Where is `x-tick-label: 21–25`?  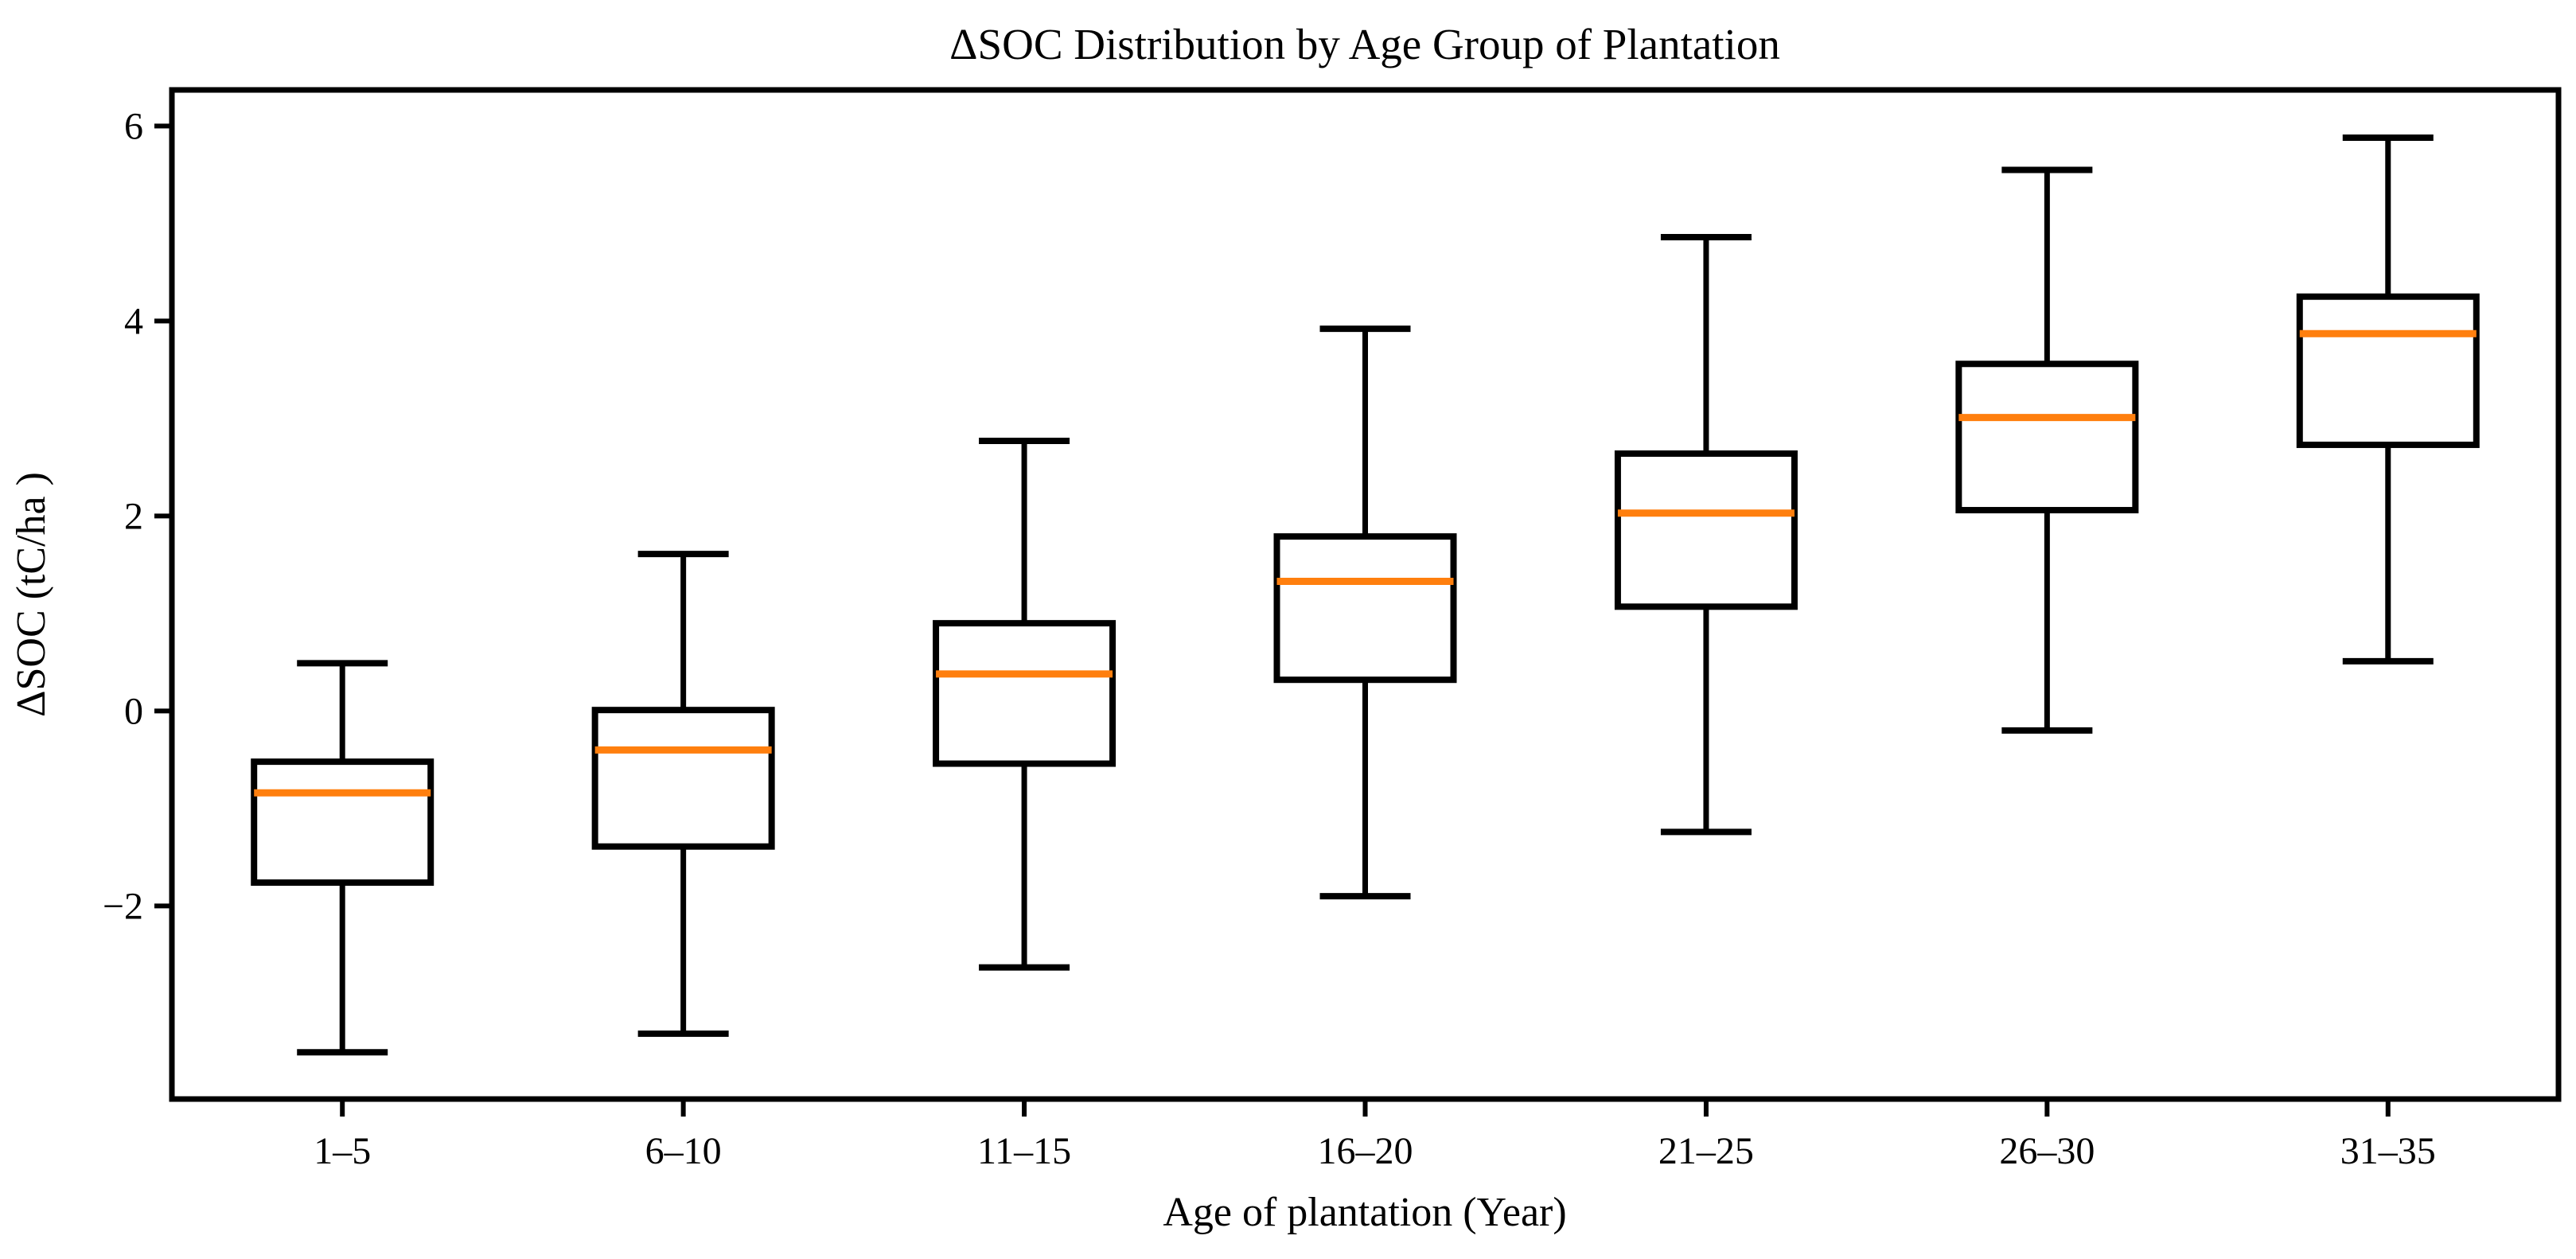 x-tick-label: 21–25 is located at coordinates (1706, 1151).